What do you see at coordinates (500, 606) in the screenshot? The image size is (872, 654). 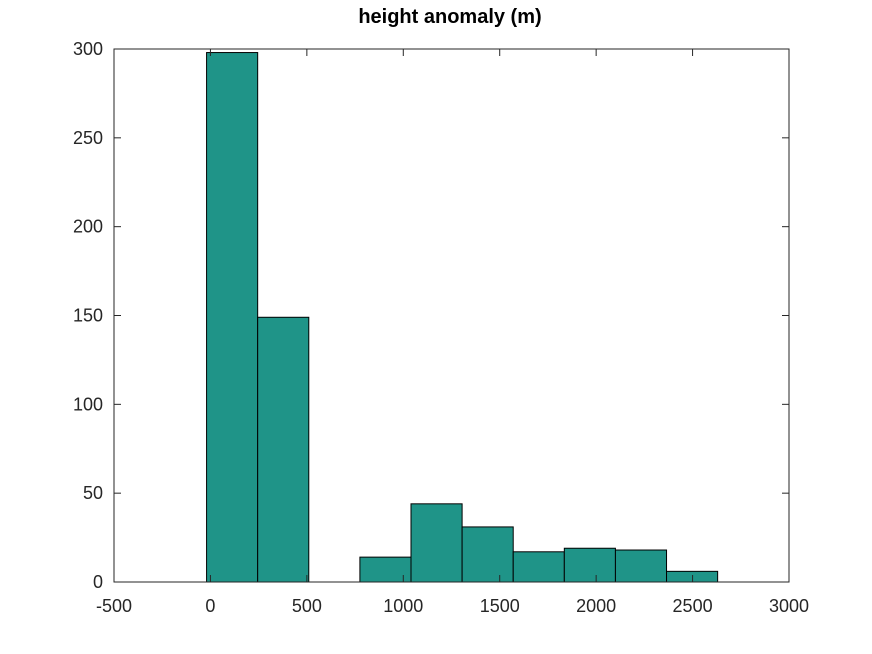 I see `x-tick-label-4: 1500` at bounding box center [500, 606].